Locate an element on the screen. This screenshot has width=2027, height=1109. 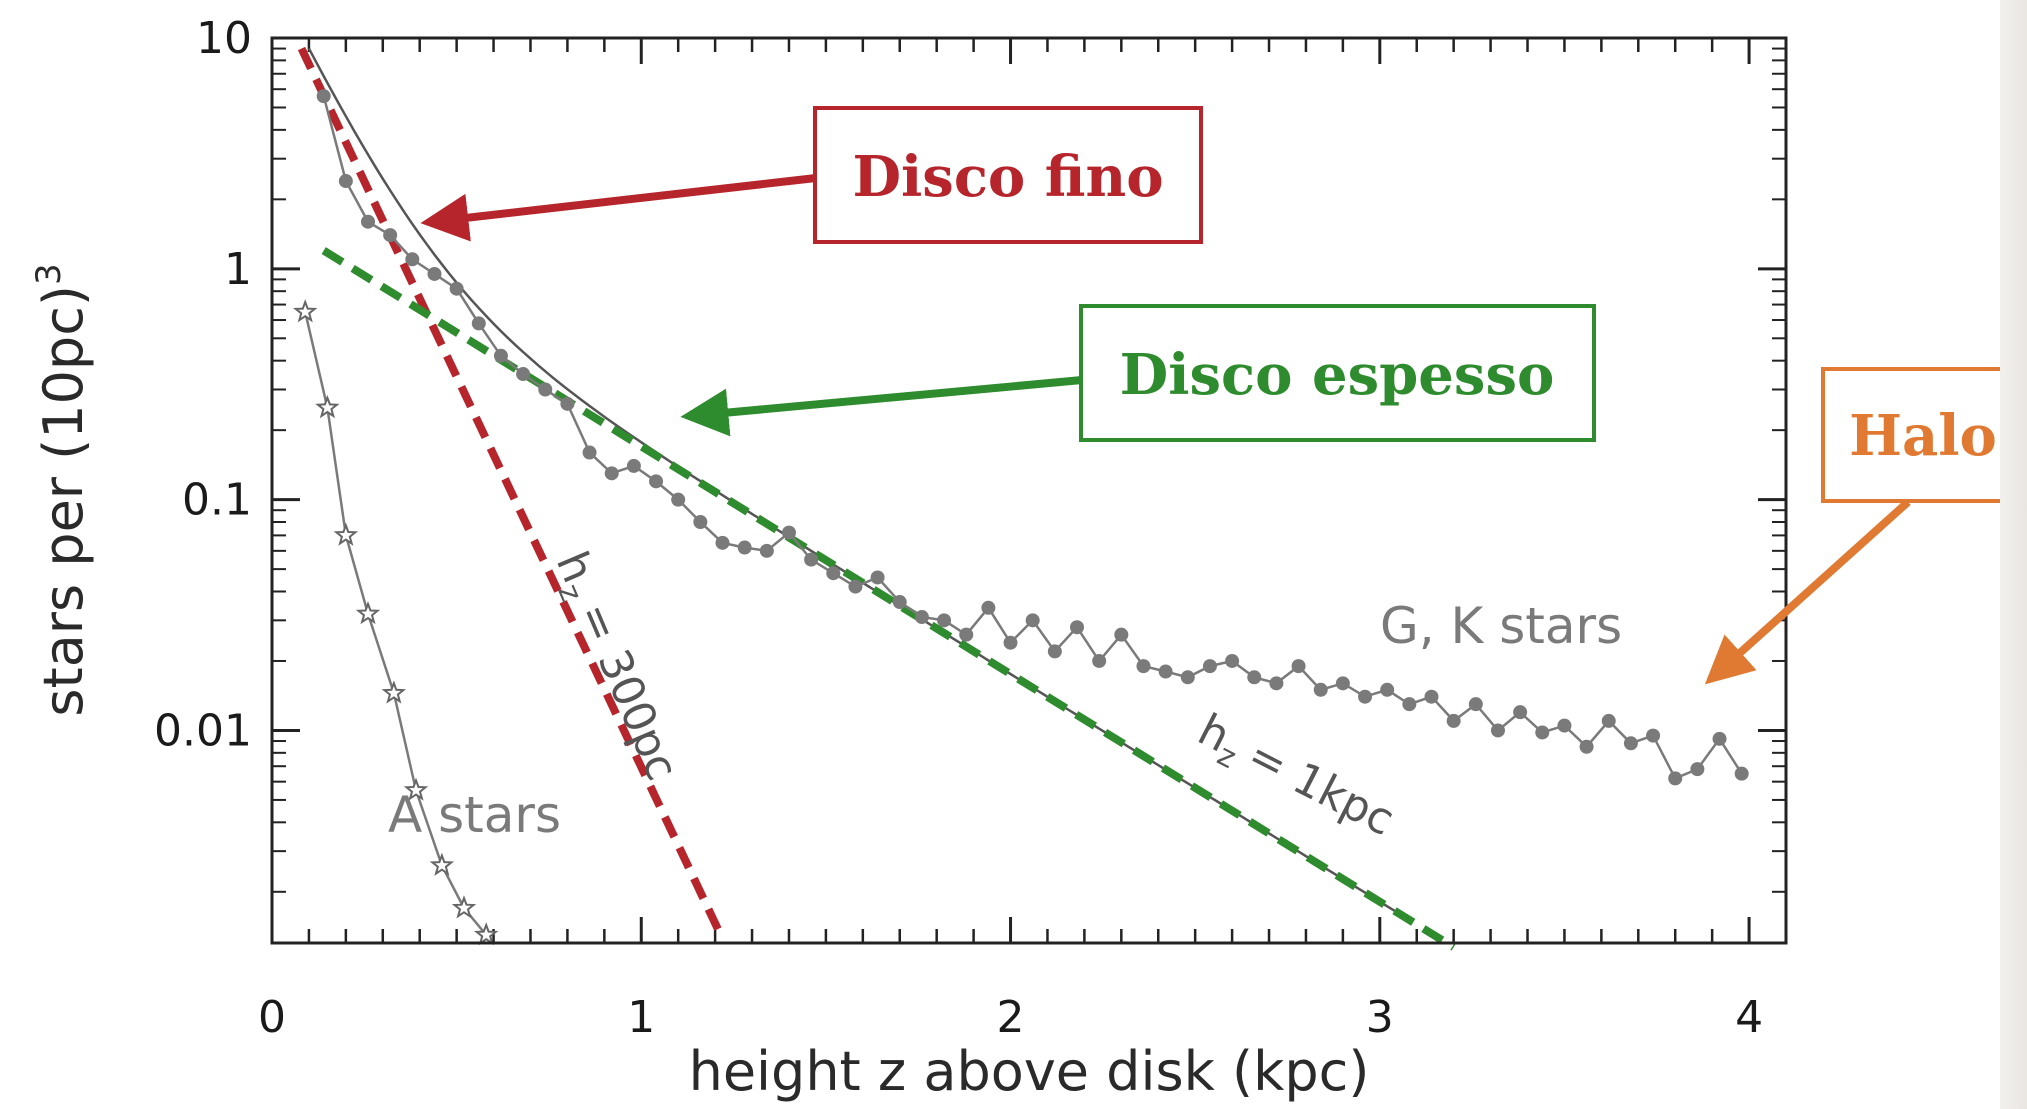
thin-disk-scale-label: hz= 300pc is located at coordinates (613, 667).